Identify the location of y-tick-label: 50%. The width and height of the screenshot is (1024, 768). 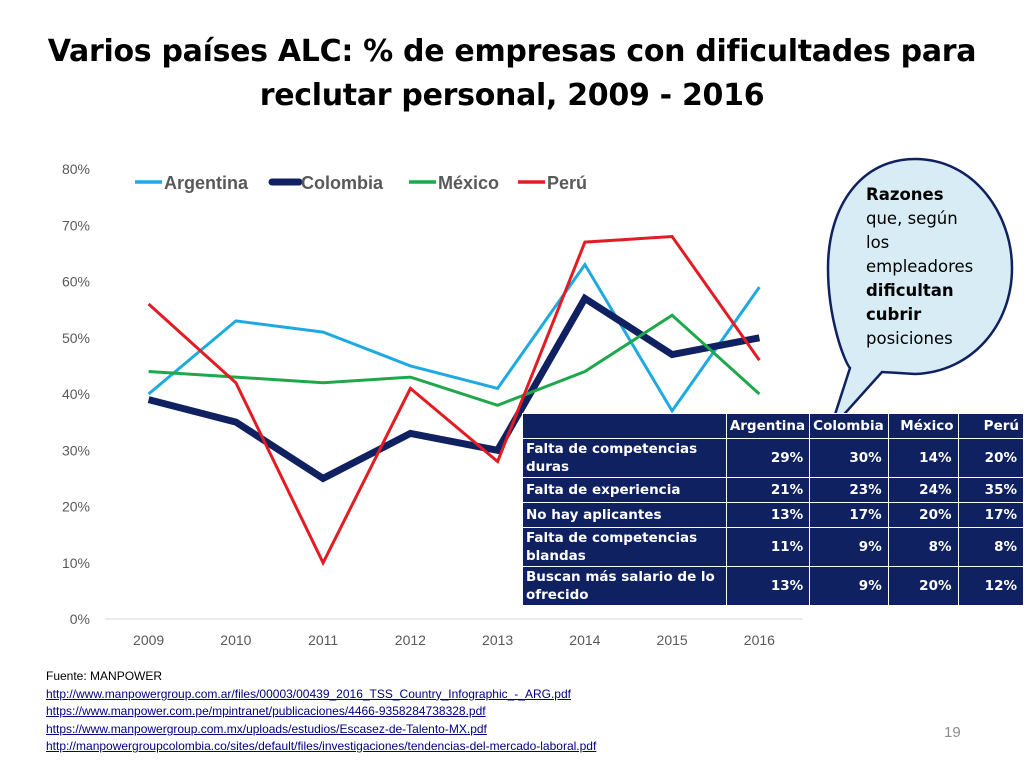
(76, 338).